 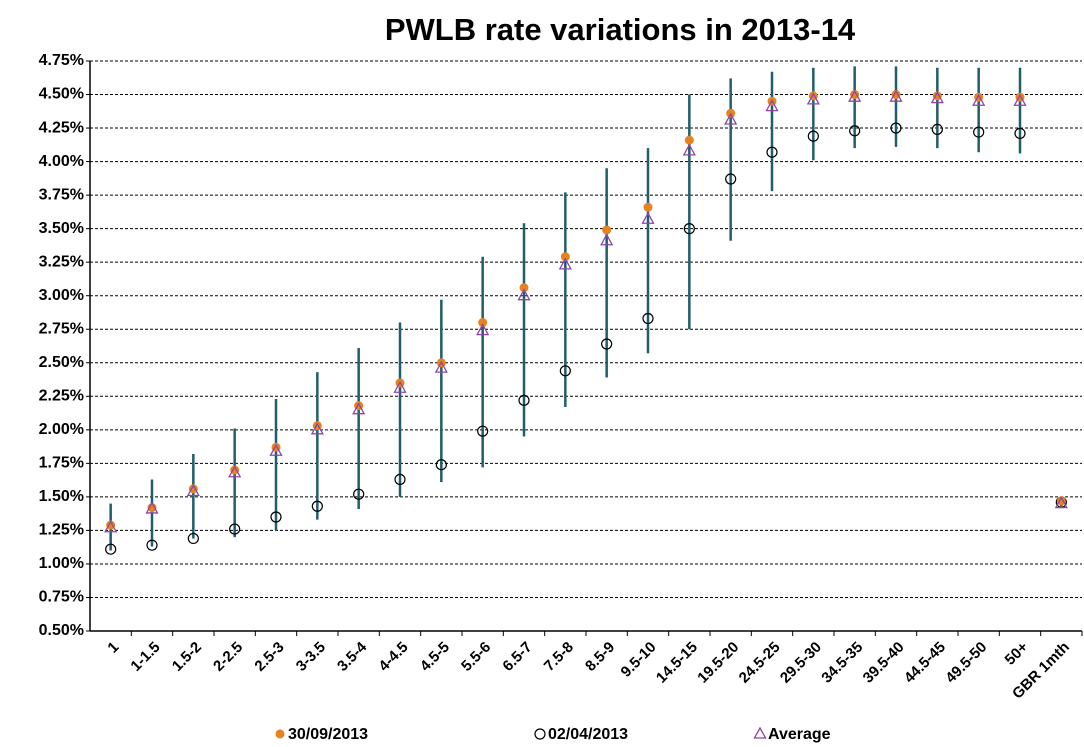 I want to click on x-tick-label: 44.5-45, so click(x=925, y=663).